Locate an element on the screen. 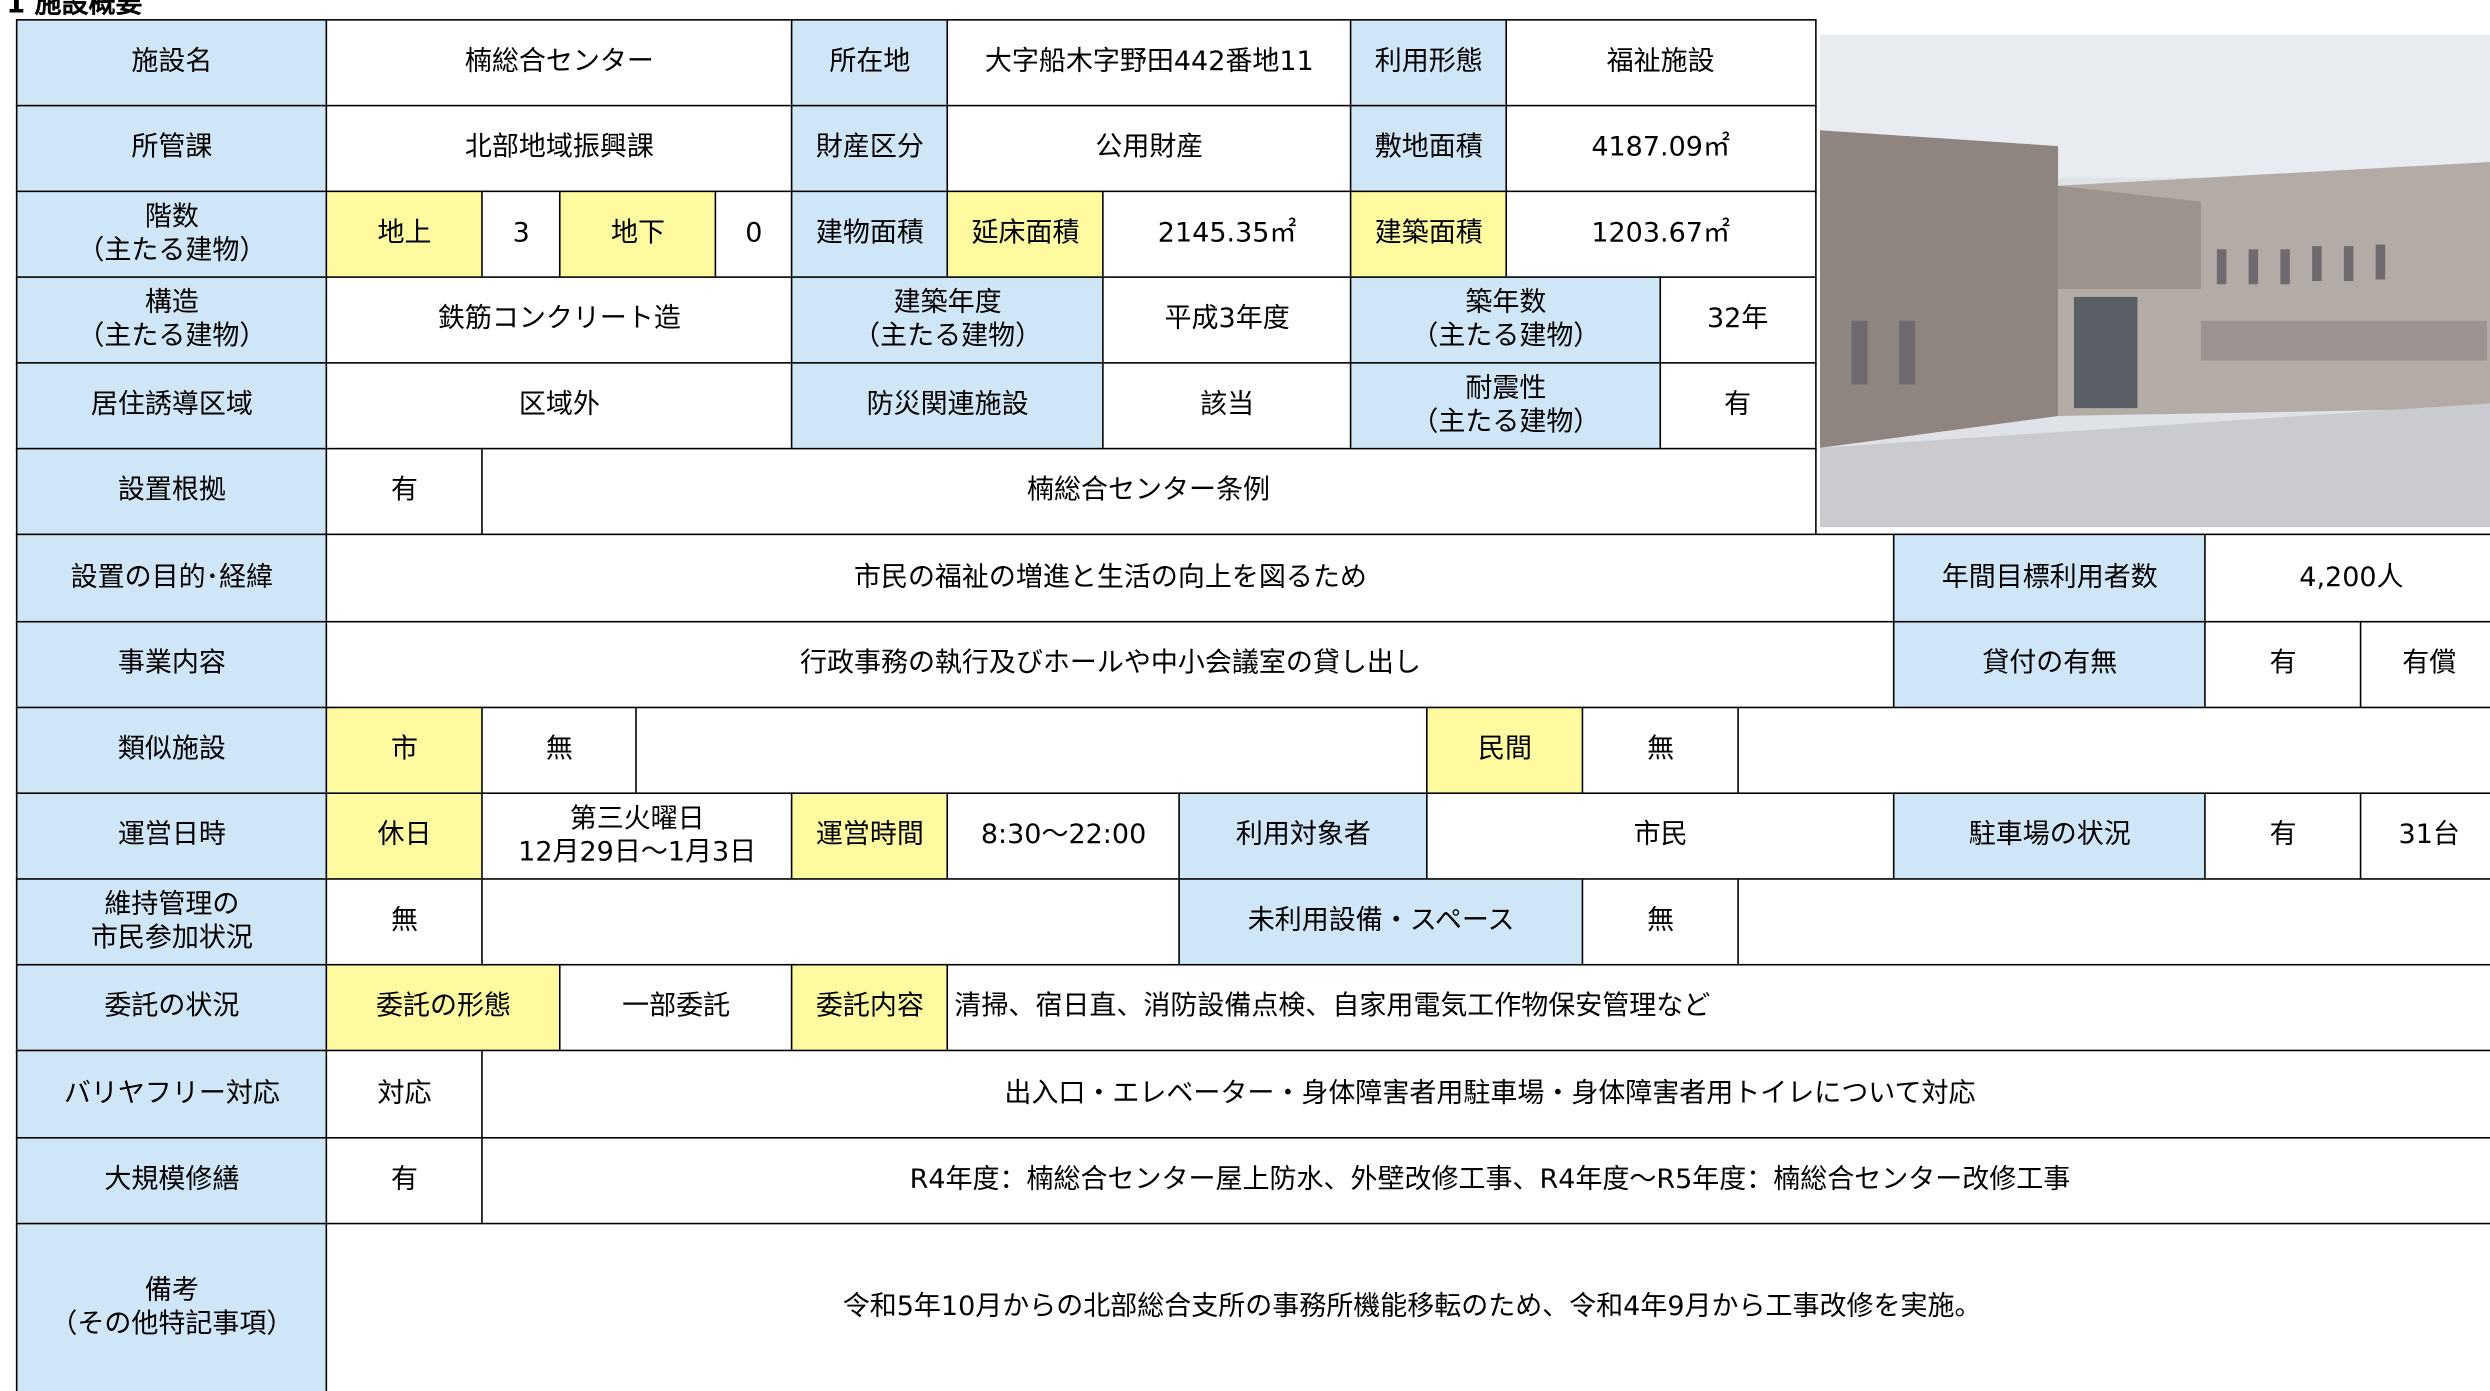 Image resolution: width=2490 pixels, height=1391 pixels. value-cell: 2145.35㎡ is located at coordinates (1227, 234).